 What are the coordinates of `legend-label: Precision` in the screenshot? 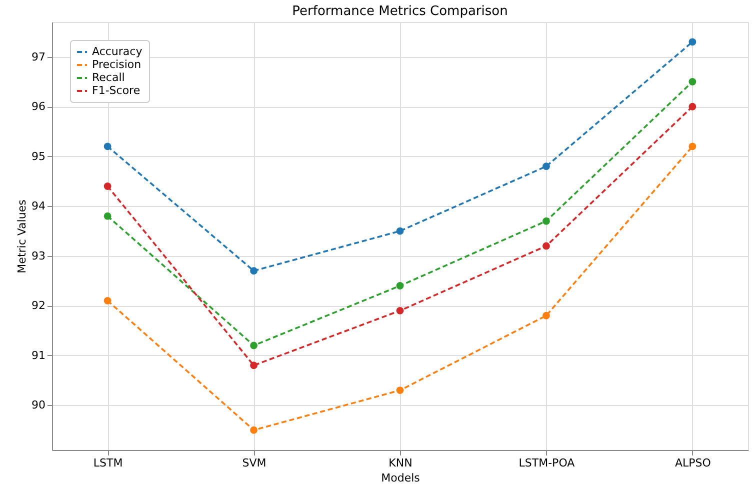 It's located at (117, 64).